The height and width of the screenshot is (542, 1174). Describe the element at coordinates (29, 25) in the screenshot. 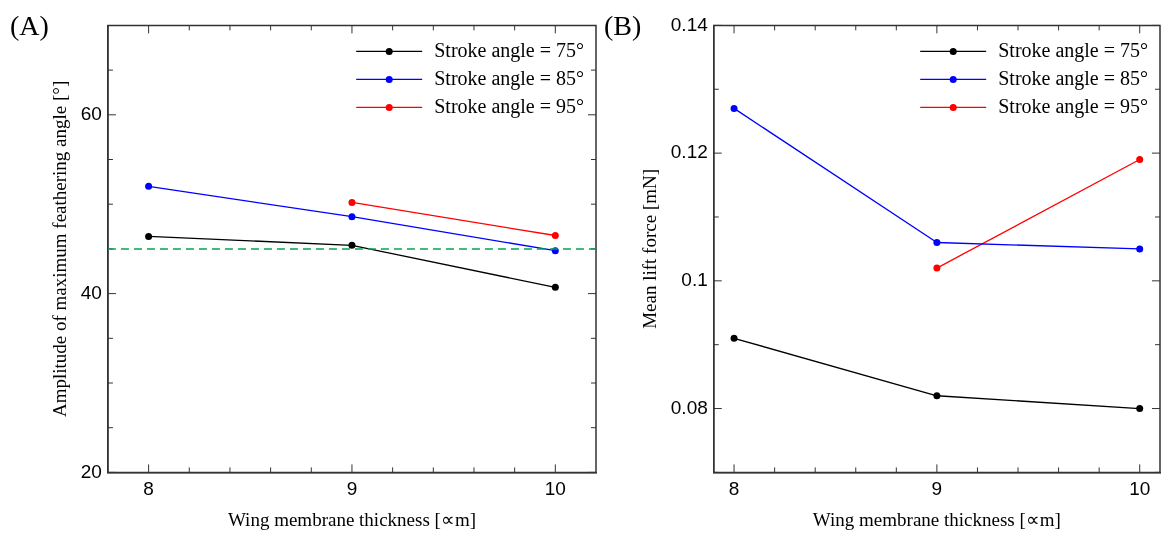

I see `text: (A)` at that location.